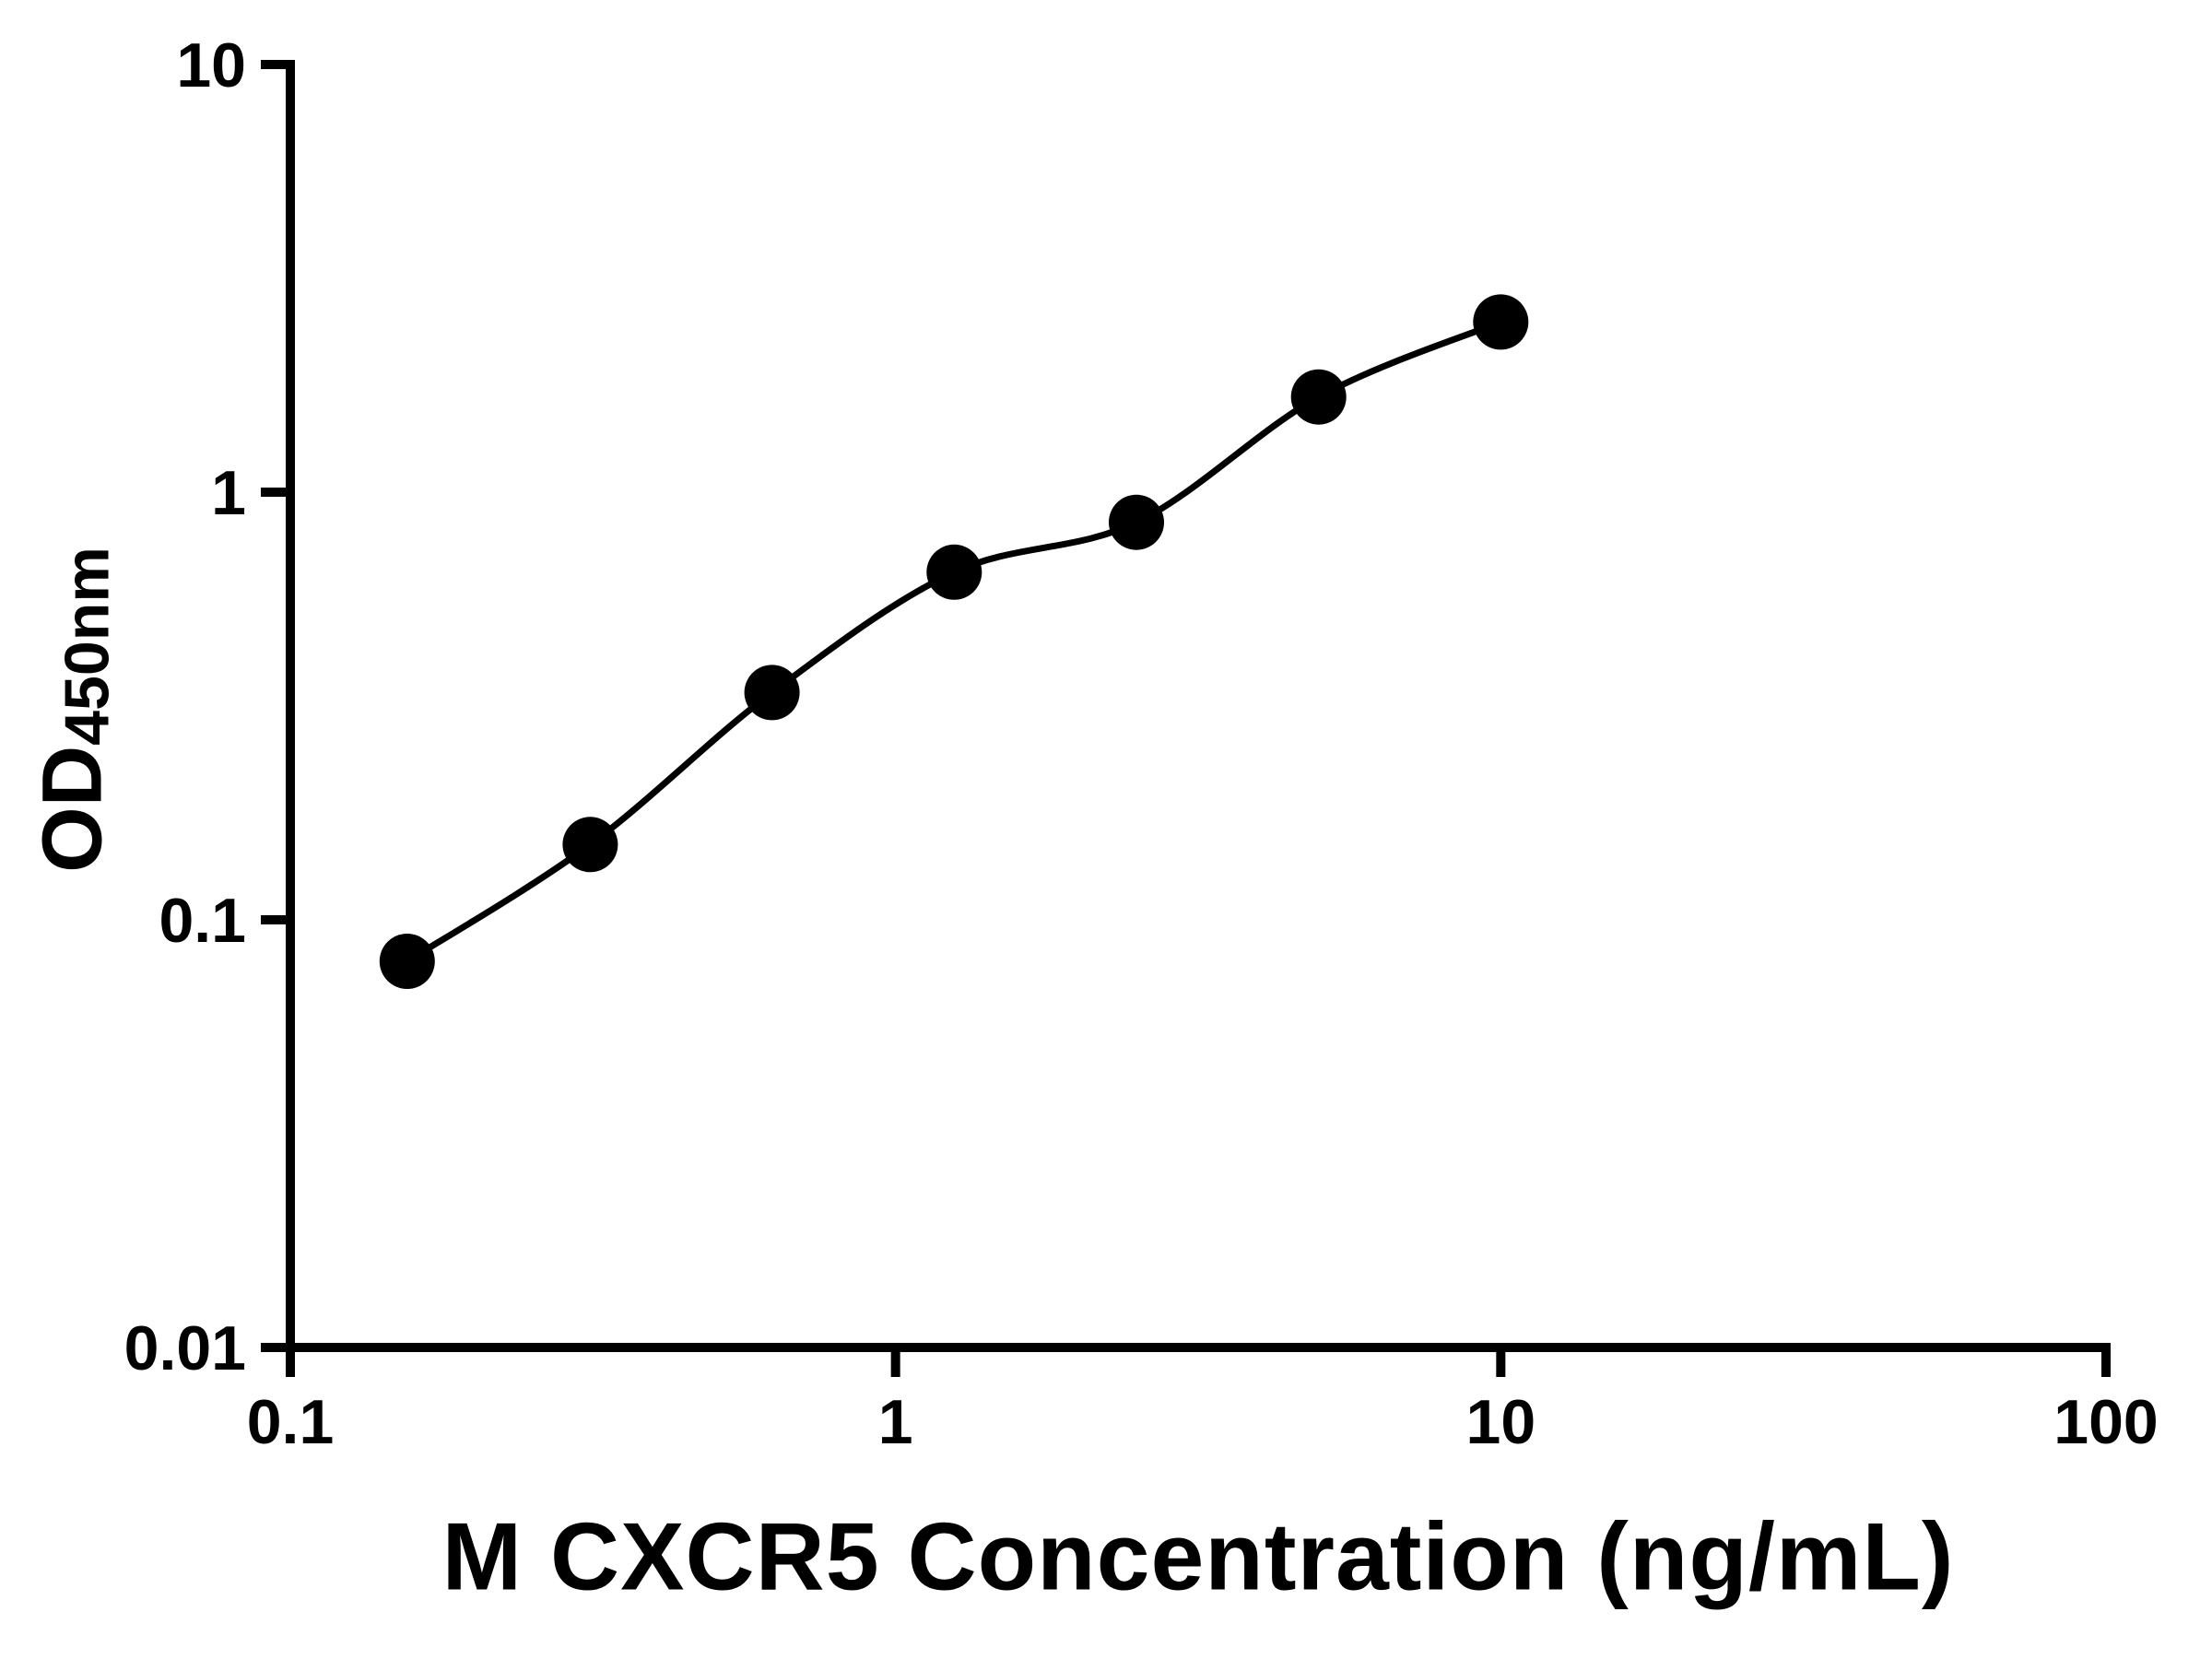 This screenshot has height=1659, width=2212. Describe the element at coordinates (2105, 1422) in the screenshot. I see `x-tick-label: 100` at that location.